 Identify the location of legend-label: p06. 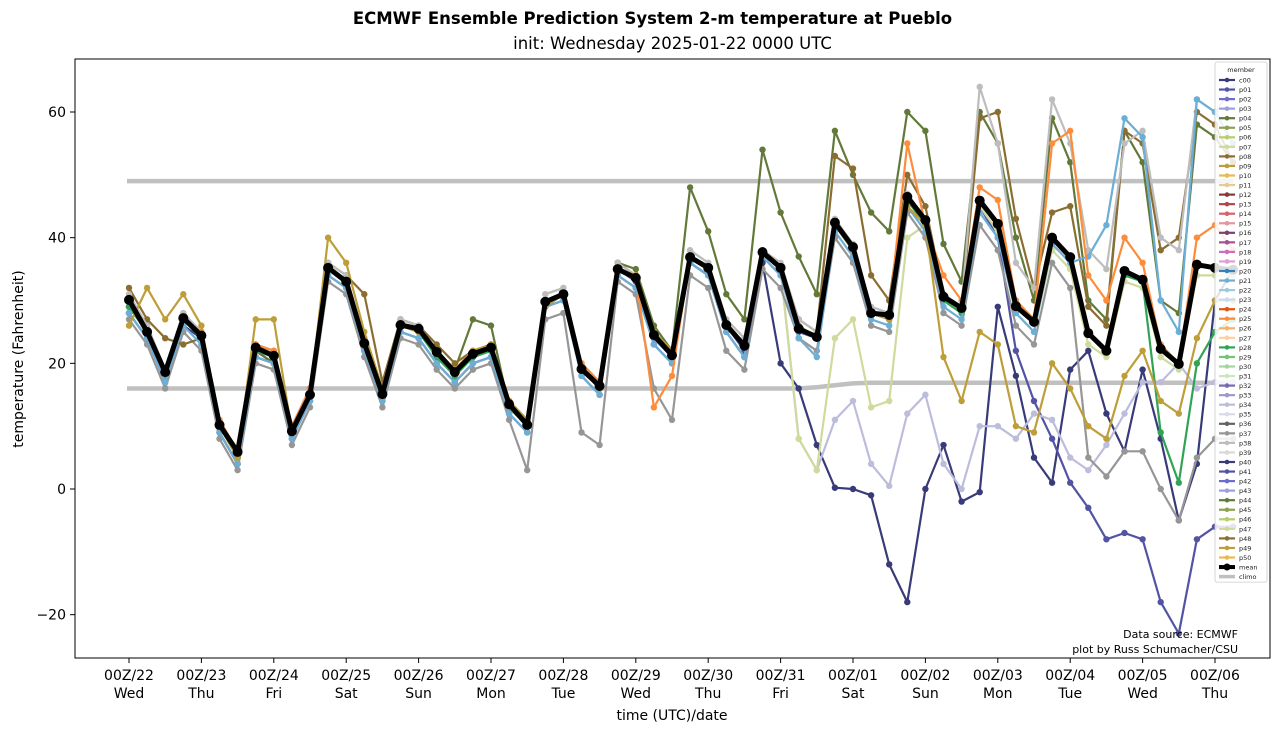
(1245, 138).